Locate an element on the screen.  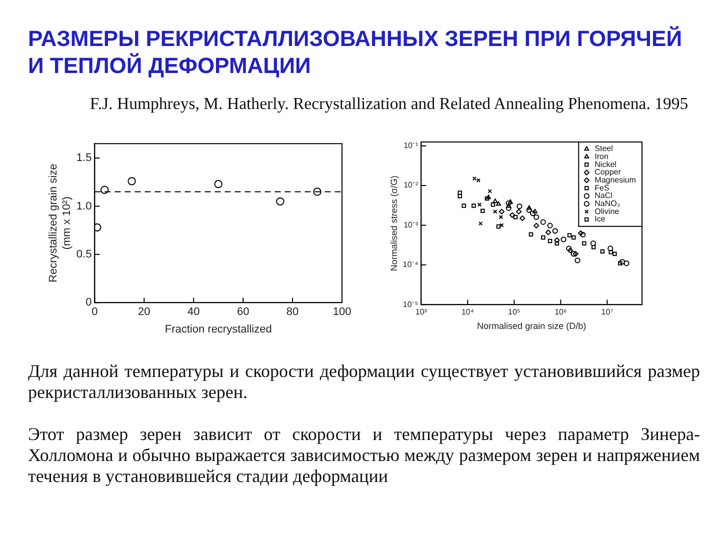
x-tick-label: 60 is located at coordinates (243, 312).